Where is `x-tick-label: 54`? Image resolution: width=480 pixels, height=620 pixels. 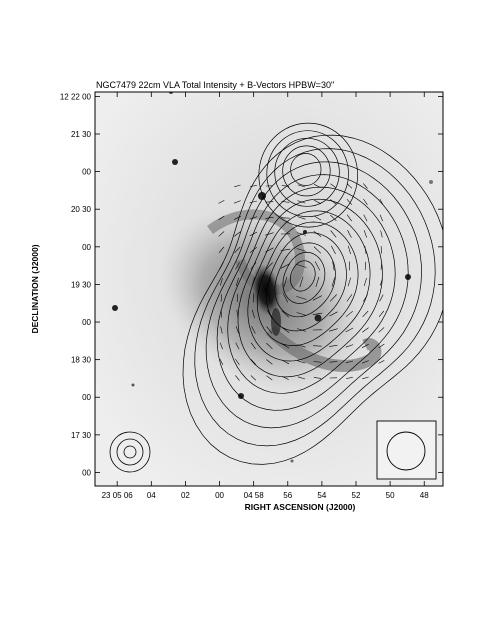 x-tick-label: 54 is located at coordinates (321, 495).